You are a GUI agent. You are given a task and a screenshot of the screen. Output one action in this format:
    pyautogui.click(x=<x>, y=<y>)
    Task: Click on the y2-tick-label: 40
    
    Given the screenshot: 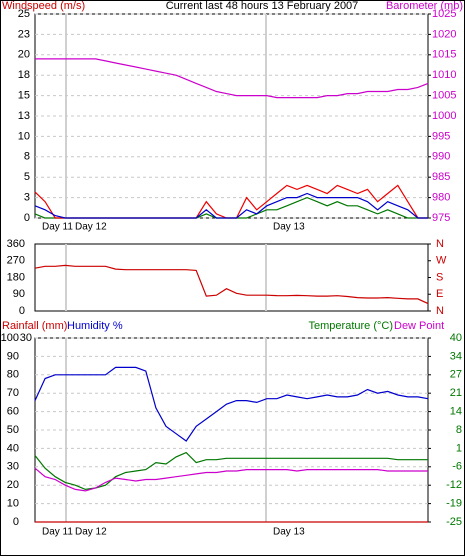 What is the action you would take?
    pyautogui.click(x=456, y=338)
    